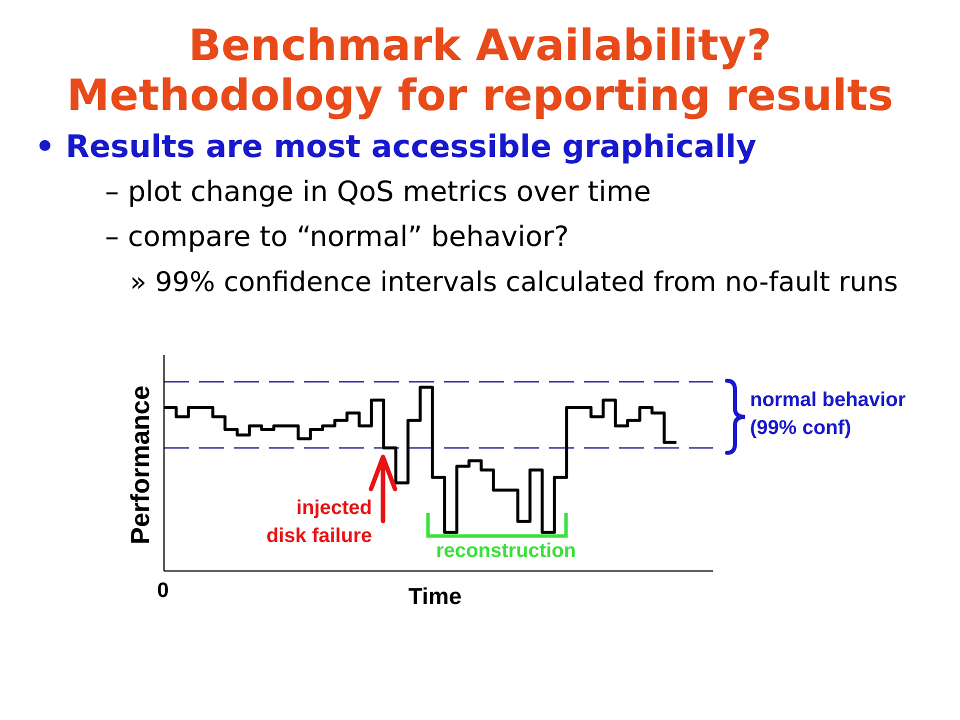  What do you see at coordinates (319, 522) in the screenshot?
I see `annotation: injected disk failure` at bounding box center [319, 522].